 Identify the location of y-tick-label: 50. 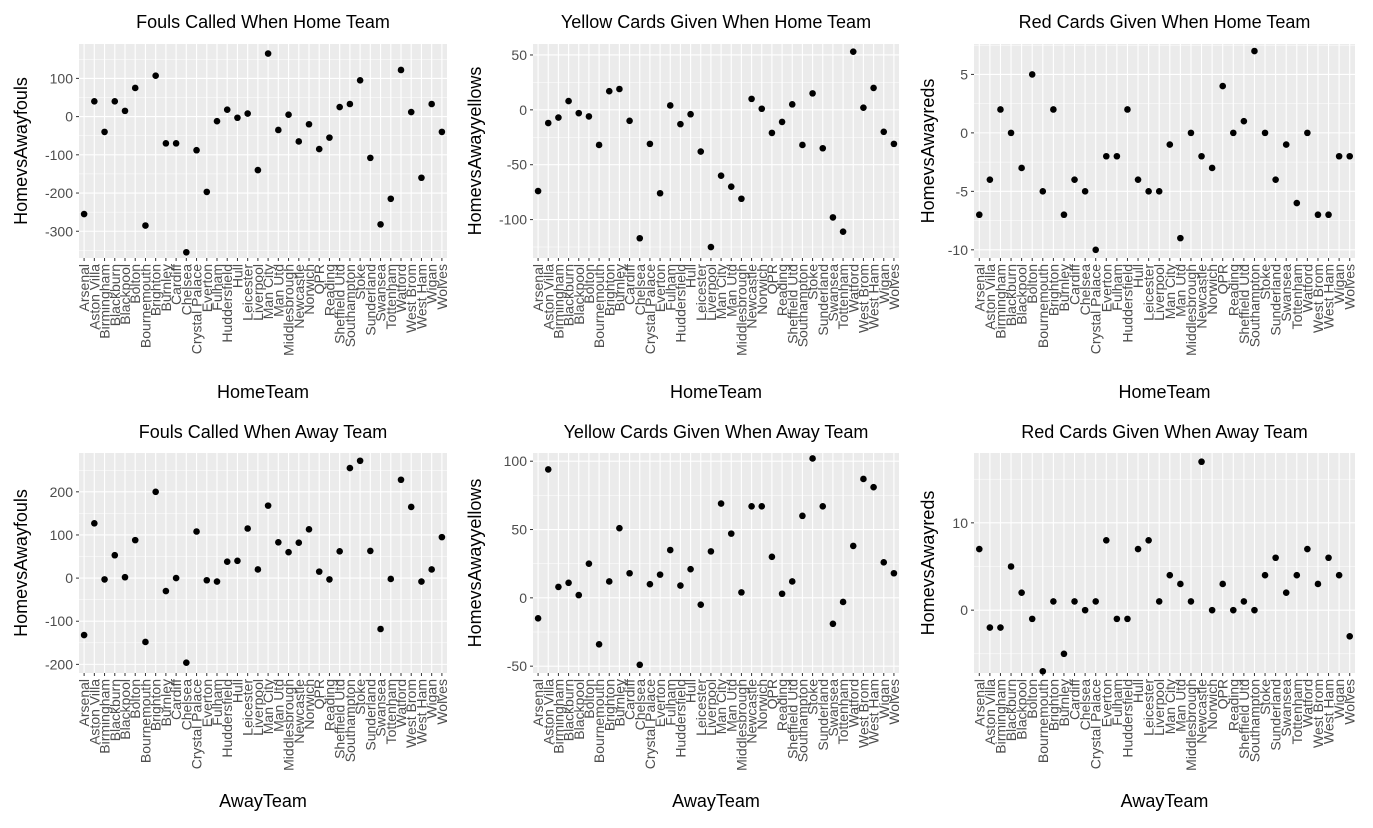
(519, 530).